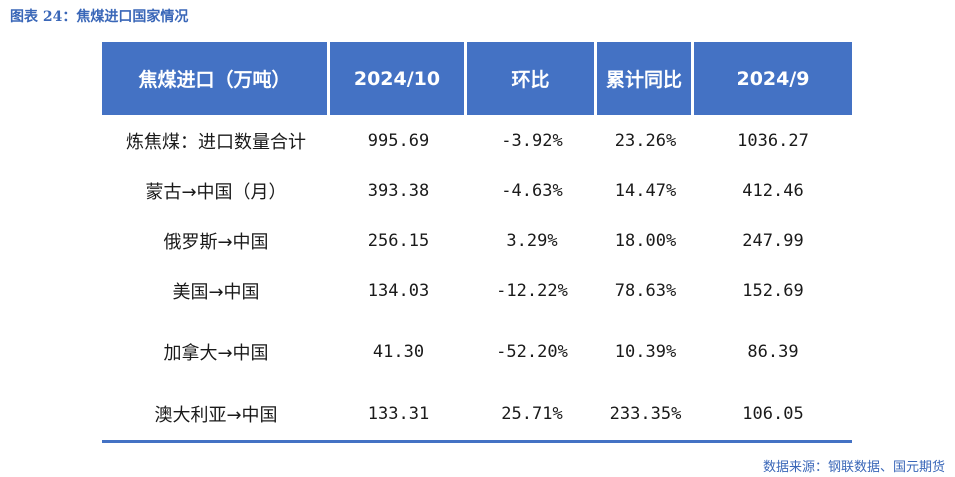  What do you see at coordinates (216, 142) in the screenshot?
I see `row-label: 炼焦煤：进口数量合计` at bounding box center [216, 142].